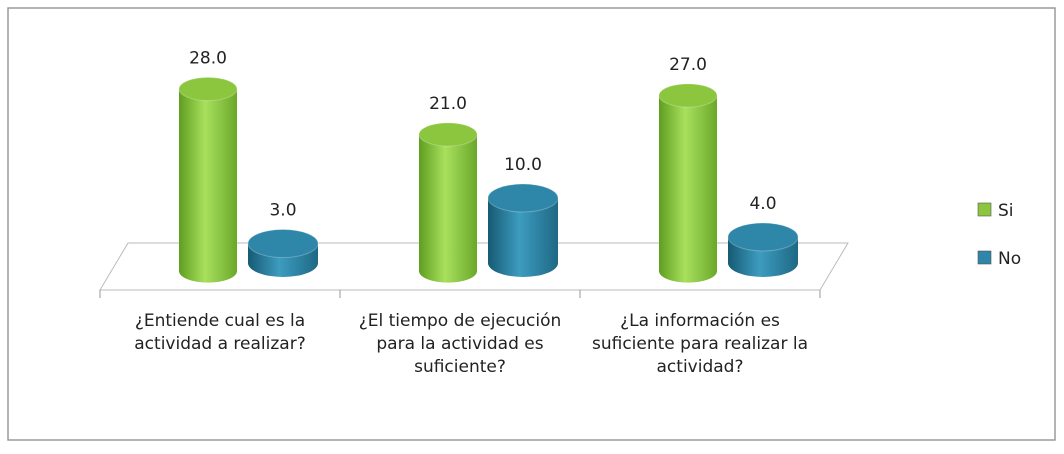 Image resolution: width=1064 pixels, height=454 pixels. Describe the element at coordinates (1009, 259) in the screenshot. I see `legend-label: No` at that location.